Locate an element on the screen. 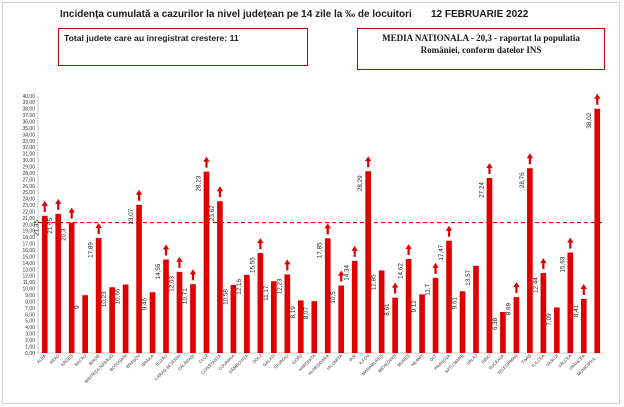 The width and height of the screenshot is (624, 407). y-tick-label: 10,00 is located at coordinates (28, 290).